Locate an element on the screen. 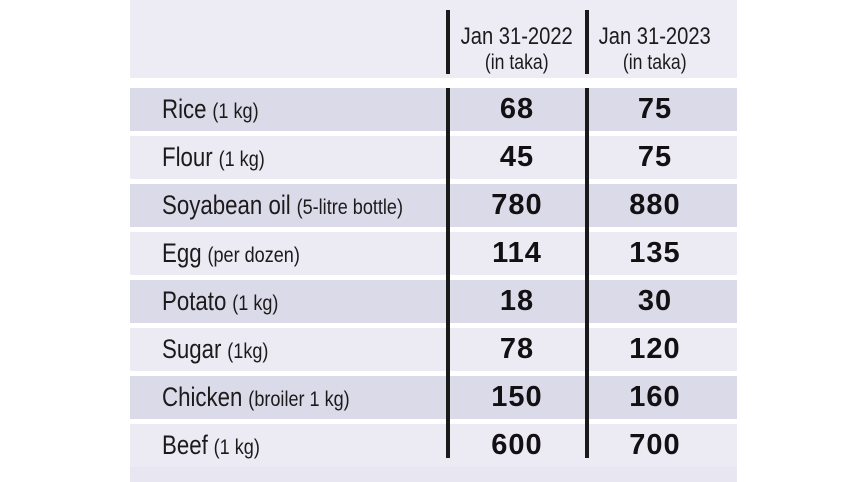  price-2022: 114 is located at coordinates (517, 253).